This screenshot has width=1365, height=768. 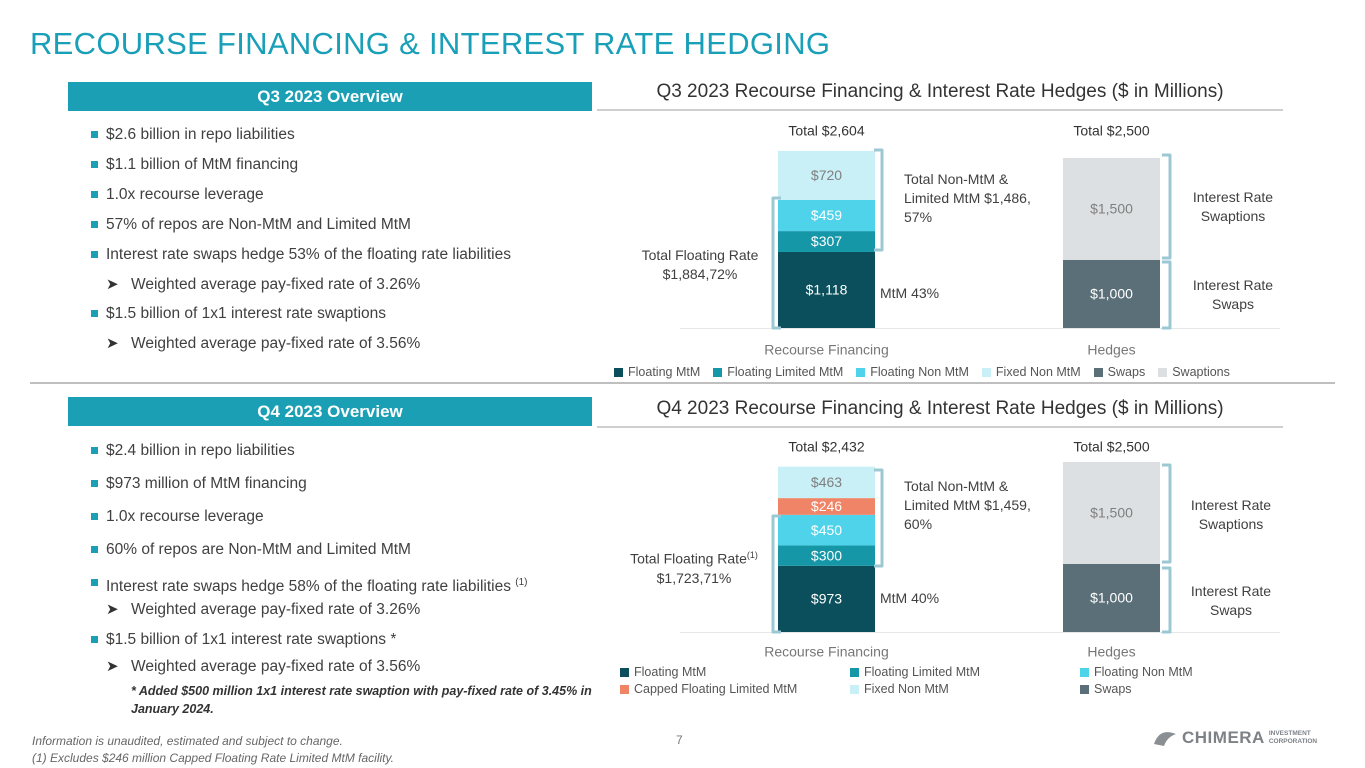 I want to click on logo: CHIMERA INVESTMENT CORPORATION, so click(x=1234, y=738).